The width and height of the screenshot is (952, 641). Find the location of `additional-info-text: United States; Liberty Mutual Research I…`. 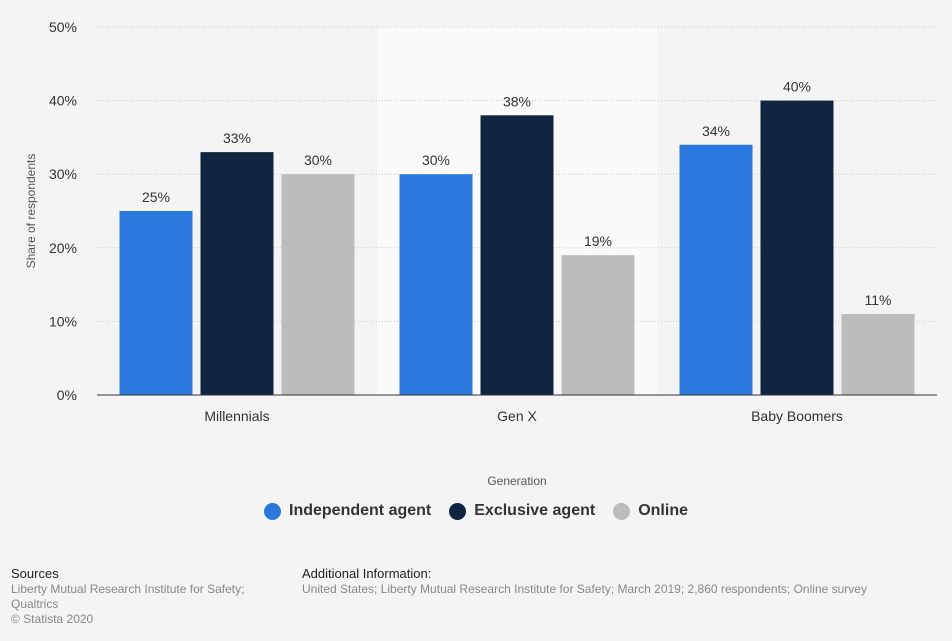

additional-info-text: United States; Liberty Mutual Research I… is located at coordinates (584, 589).